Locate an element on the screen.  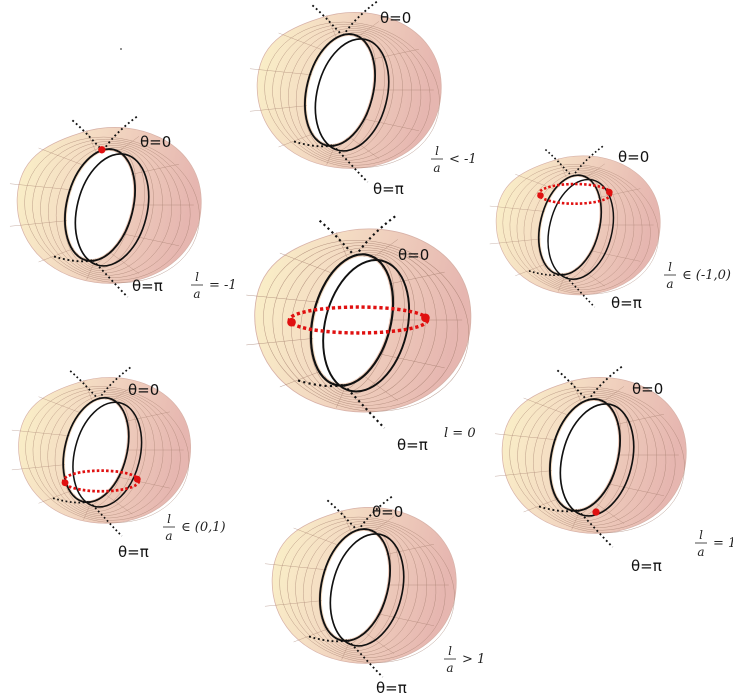
condition-relation: ∈ (-1,0) is located at coordinates (706, 275).